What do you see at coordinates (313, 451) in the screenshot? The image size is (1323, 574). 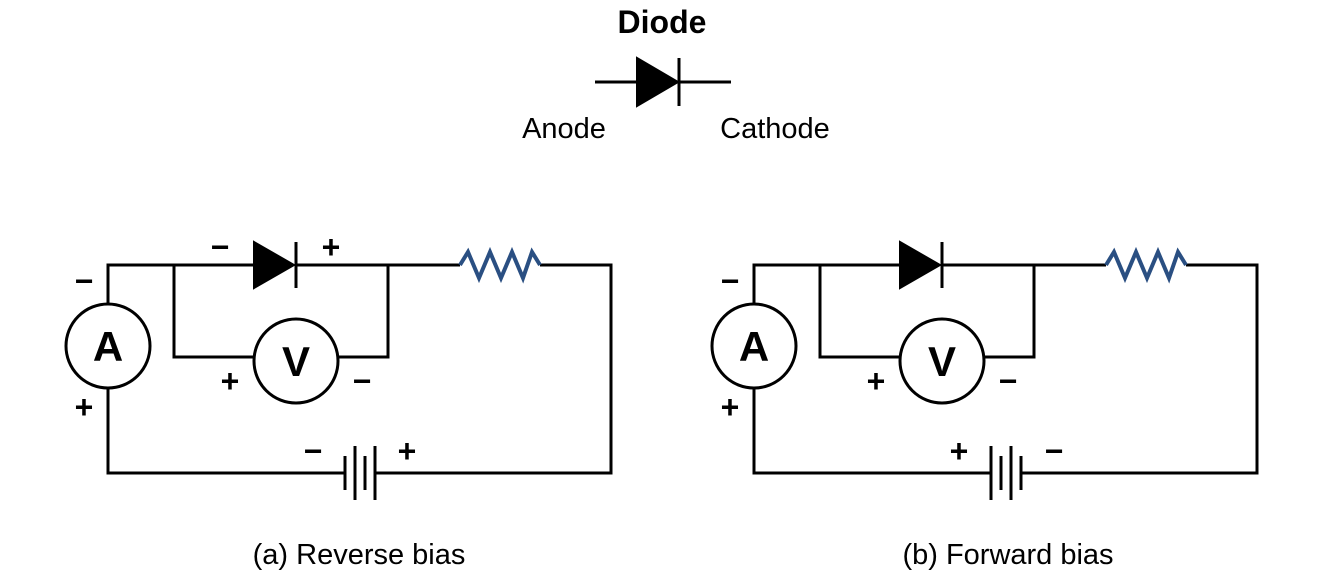 I see `sign-a-battery-left: −` at bounding box center [313, 451].